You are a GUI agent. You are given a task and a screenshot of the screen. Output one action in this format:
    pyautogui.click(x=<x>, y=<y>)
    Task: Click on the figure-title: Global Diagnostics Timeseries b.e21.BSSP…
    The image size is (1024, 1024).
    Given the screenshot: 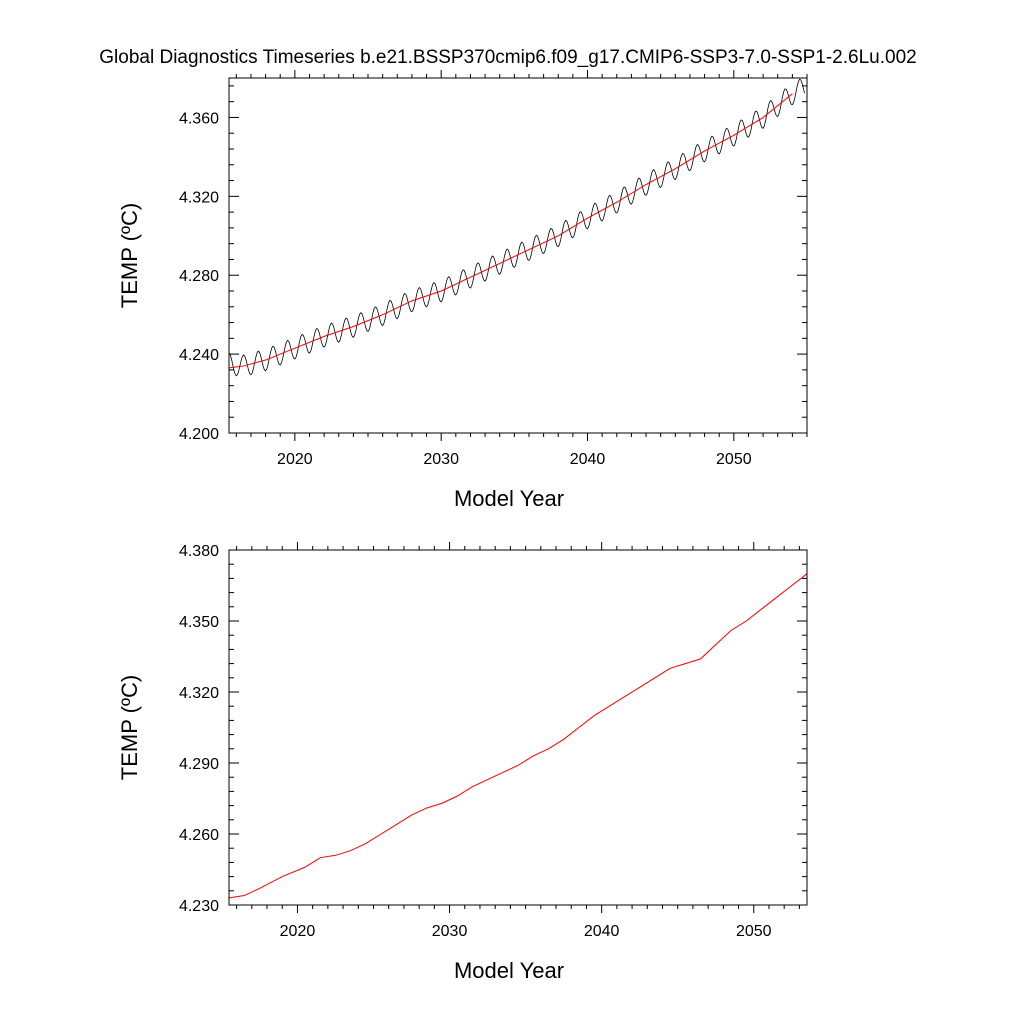 What is the action you would take?
    pyautogui.click(x=507, y=57)
    